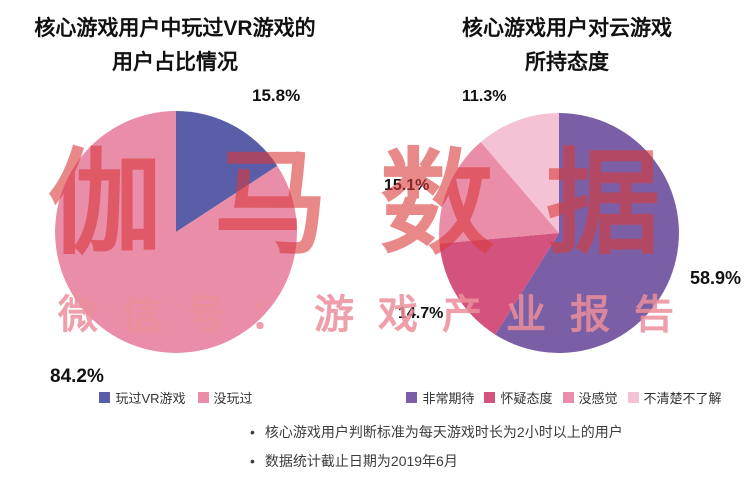  Describe the element at coordinates (203, 397) in the screenshot. I see `legend-swatch-vr-not-played` at that location.